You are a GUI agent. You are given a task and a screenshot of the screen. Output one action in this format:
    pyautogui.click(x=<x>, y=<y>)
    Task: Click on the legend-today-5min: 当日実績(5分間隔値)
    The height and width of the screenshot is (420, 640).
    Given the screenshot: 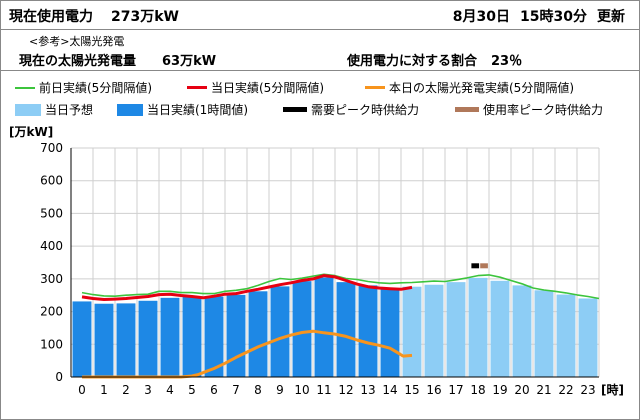 What is the action you would take?
    pyautogui.click(x=255, y=87)
    